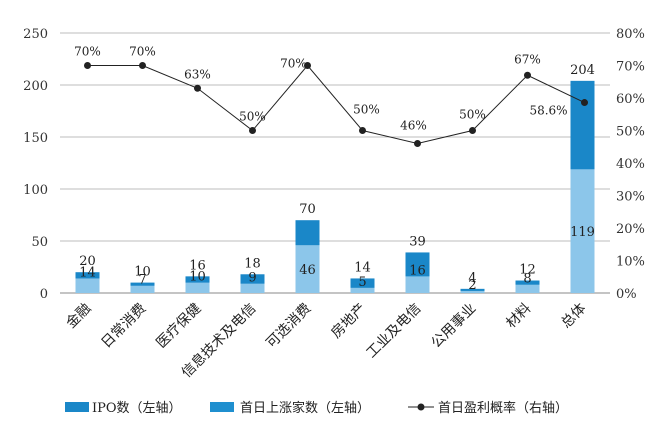  What do you see at coordinates (137, 408) in the screenshot?
I see `legend-label-ipo: IPO数（左轴）` at bounding box center [137, 408].